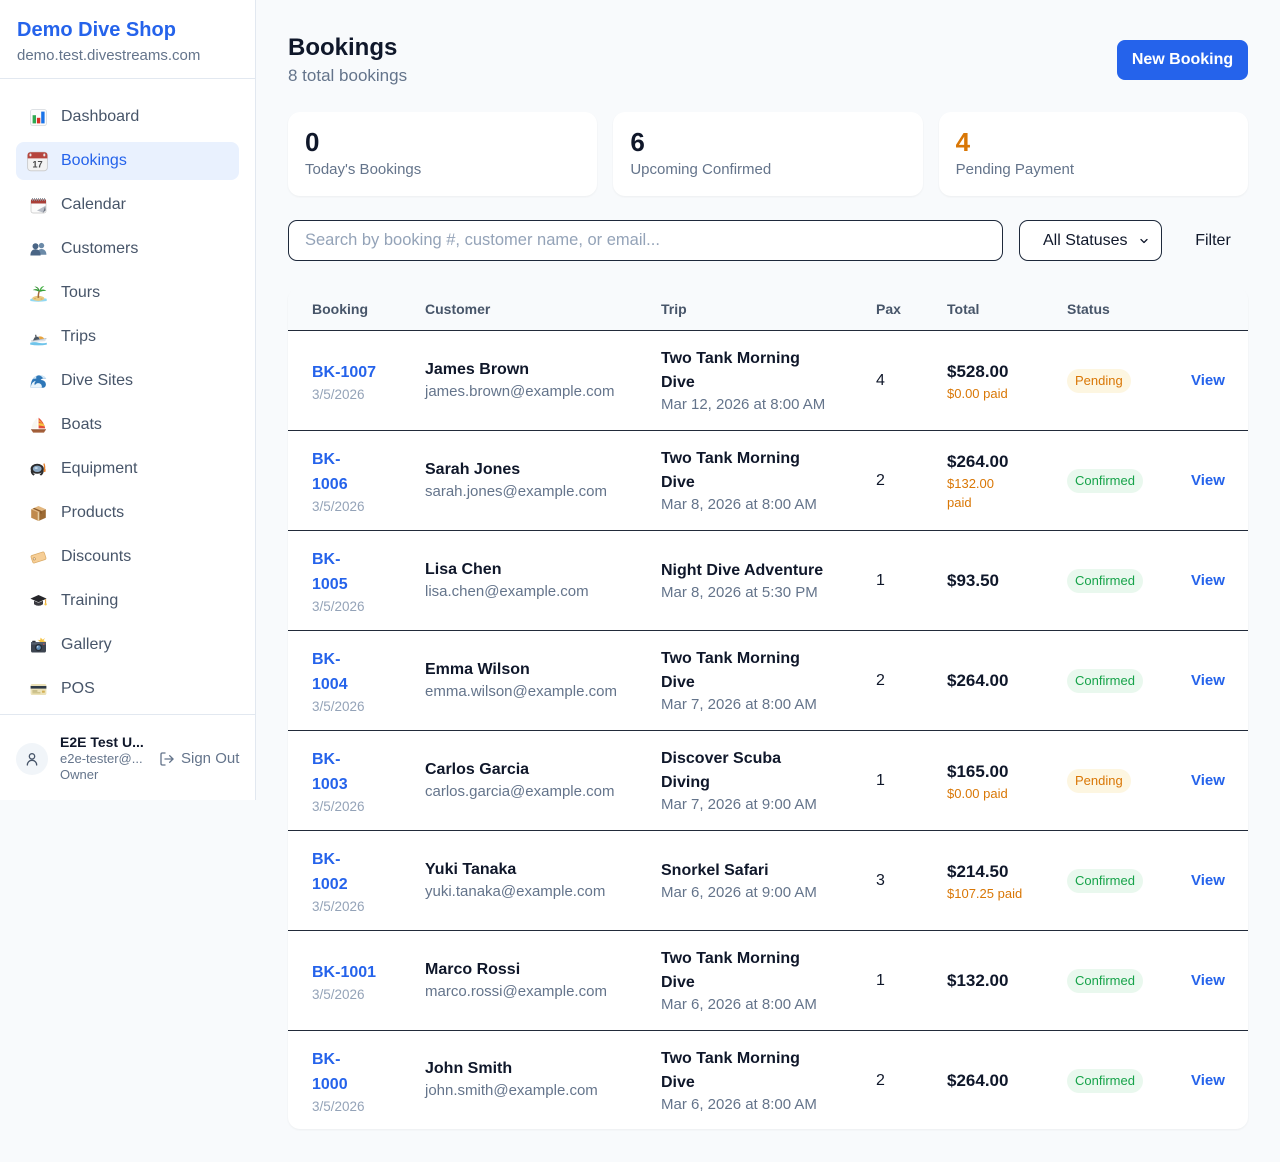  Describe the element at coordinates (37, 164) in the screenshot. I see `svg-text: 17` at that location.